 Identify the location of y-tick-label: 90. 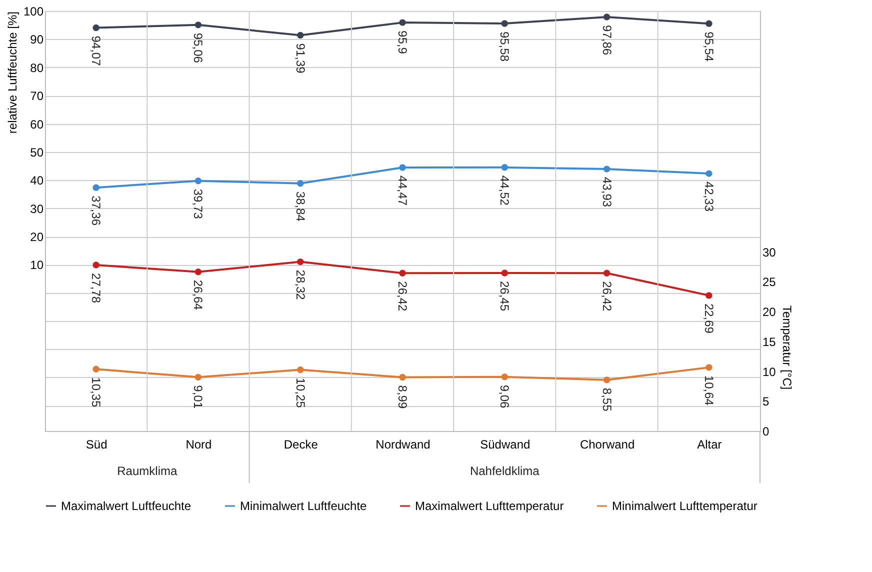
(37, 39).